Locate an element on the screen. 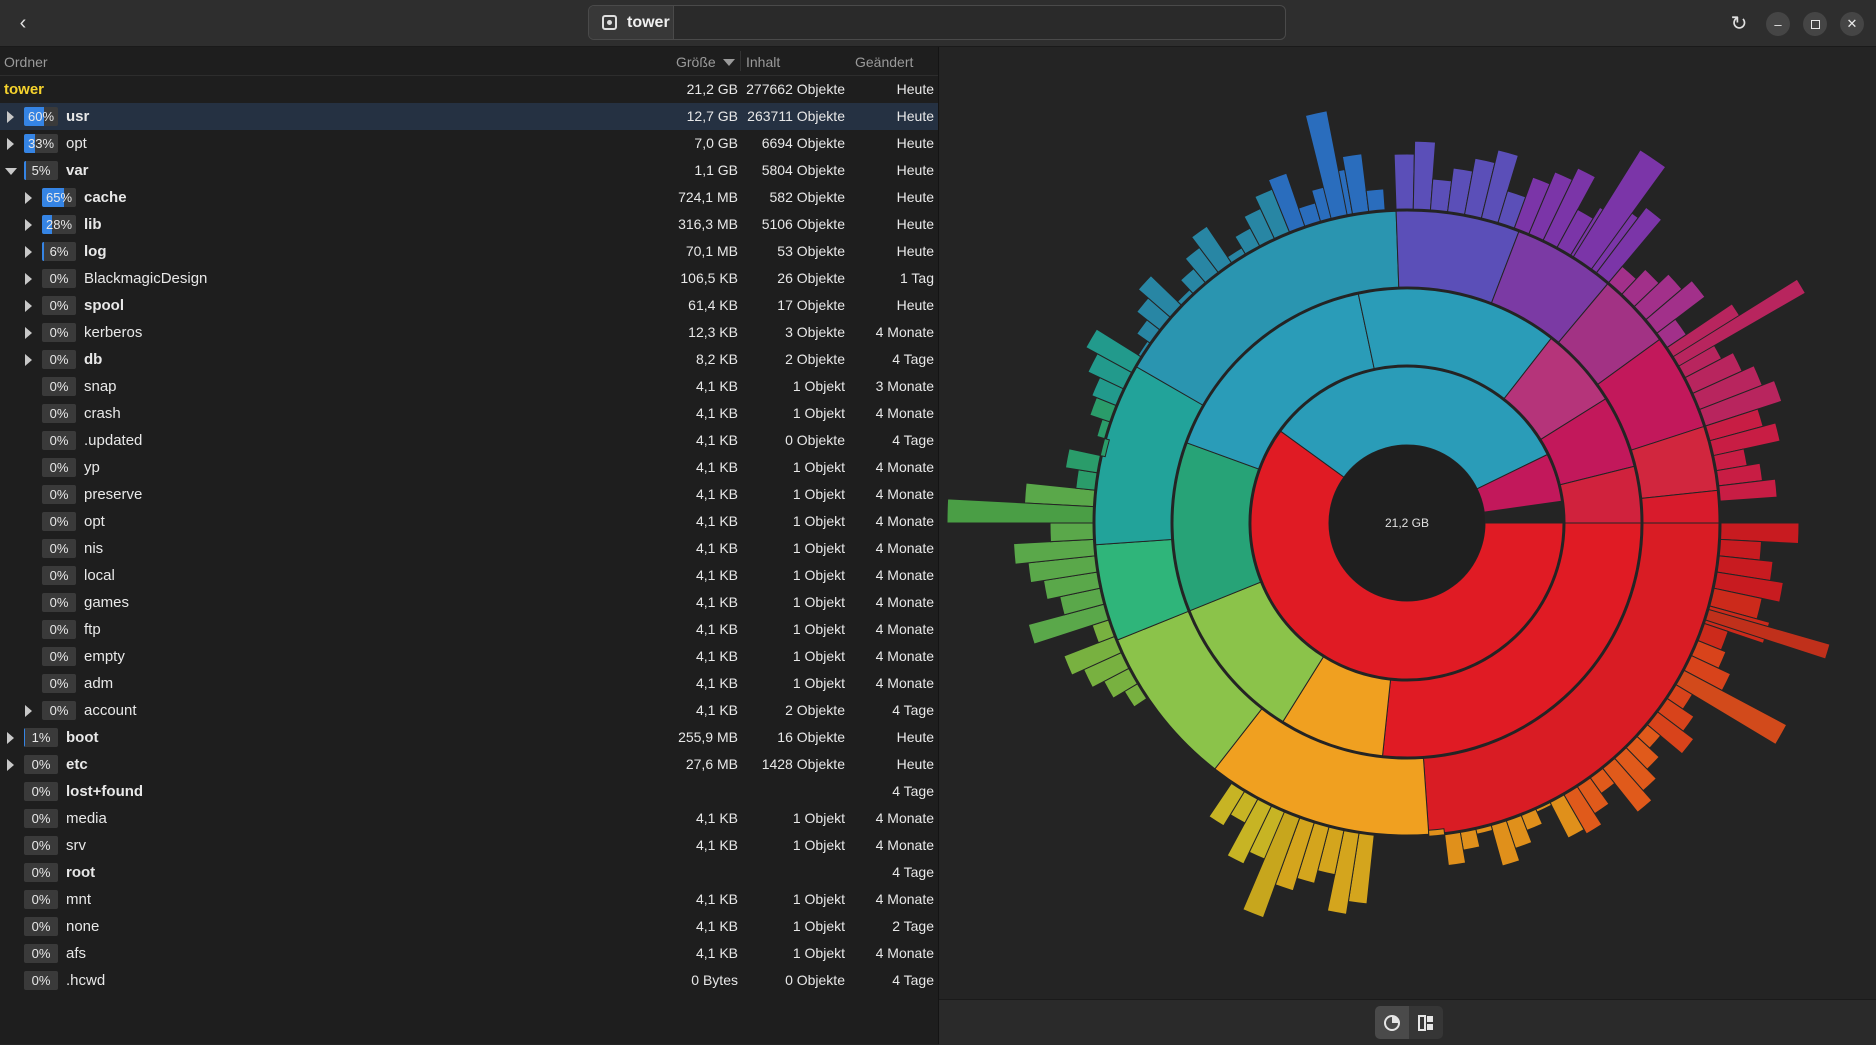 Image resolution: width=1876 pixels, height=1045 pixels. table-row: 0% nis 4,1 KB 1 Objekt 4 Monate is located at coordinates (469, 548).